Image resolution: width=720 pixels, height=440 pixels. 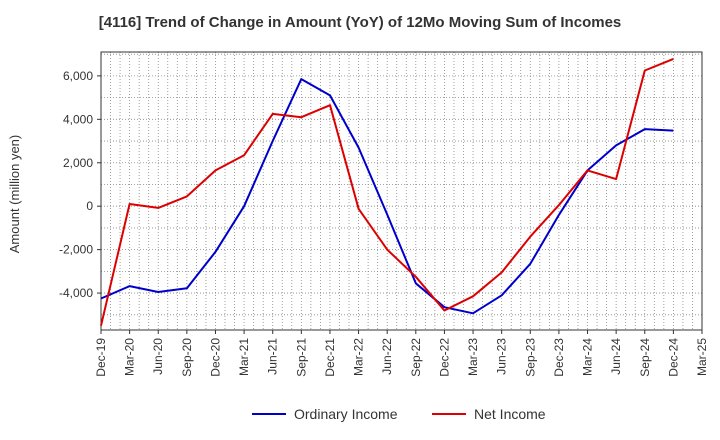 I want to click on y-tick-label: 4,000, so click(x=78, y=119).